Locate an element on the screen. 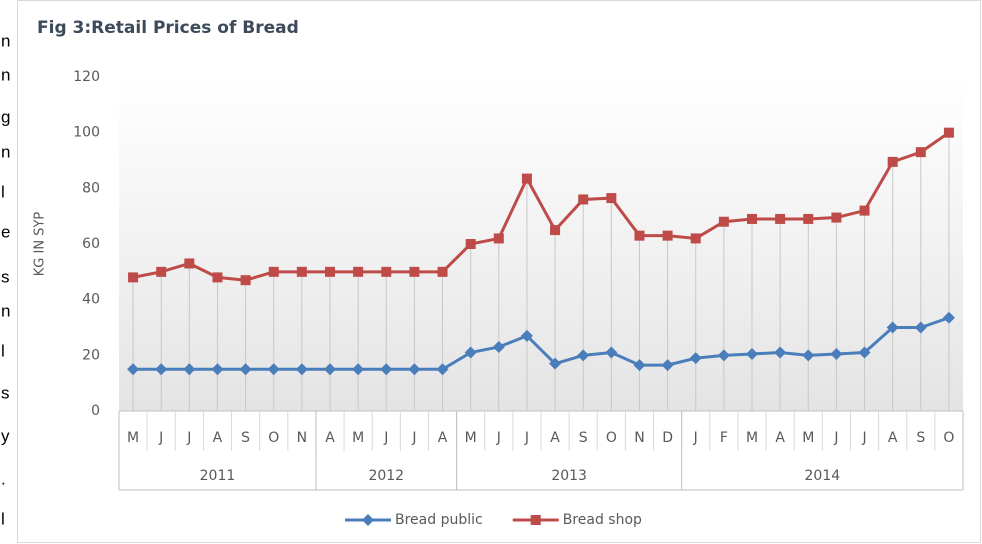  x-tick-label: D is located at coordinates (667, 438).